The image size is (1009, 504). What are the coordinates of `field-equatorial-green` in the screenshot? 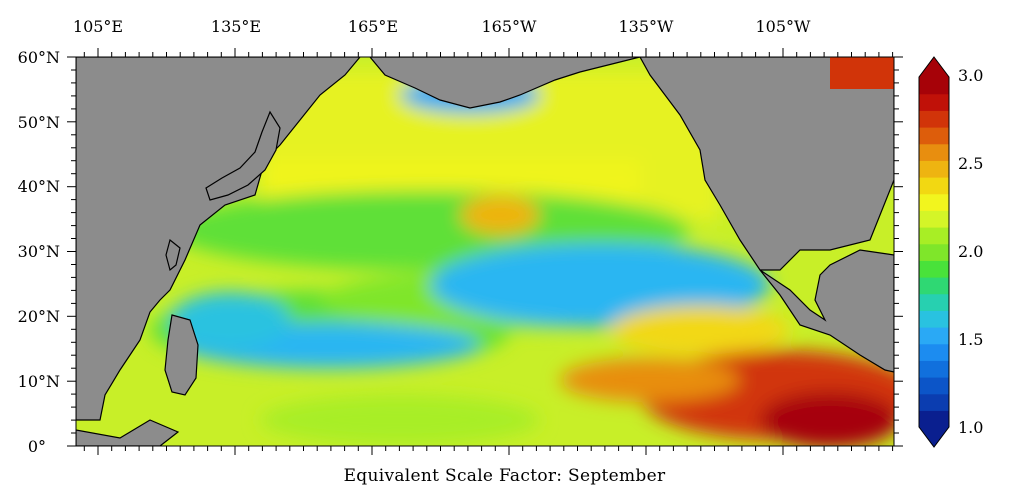 It's located at (400, 420).